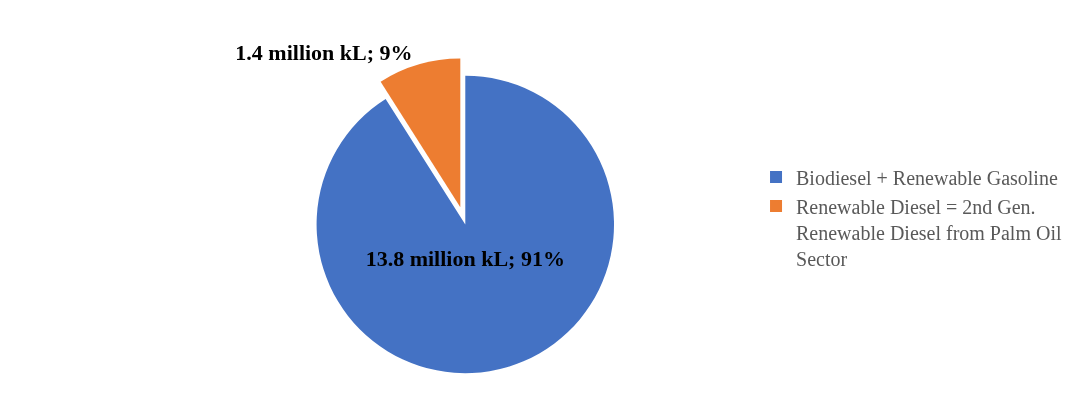 The image size is (1092, 414). What do you see at coordinates (927, 177) in the screenshot?
I see `legend-label: Biodiesel + Renewable Gasoline` at bounding box center [927, 177].